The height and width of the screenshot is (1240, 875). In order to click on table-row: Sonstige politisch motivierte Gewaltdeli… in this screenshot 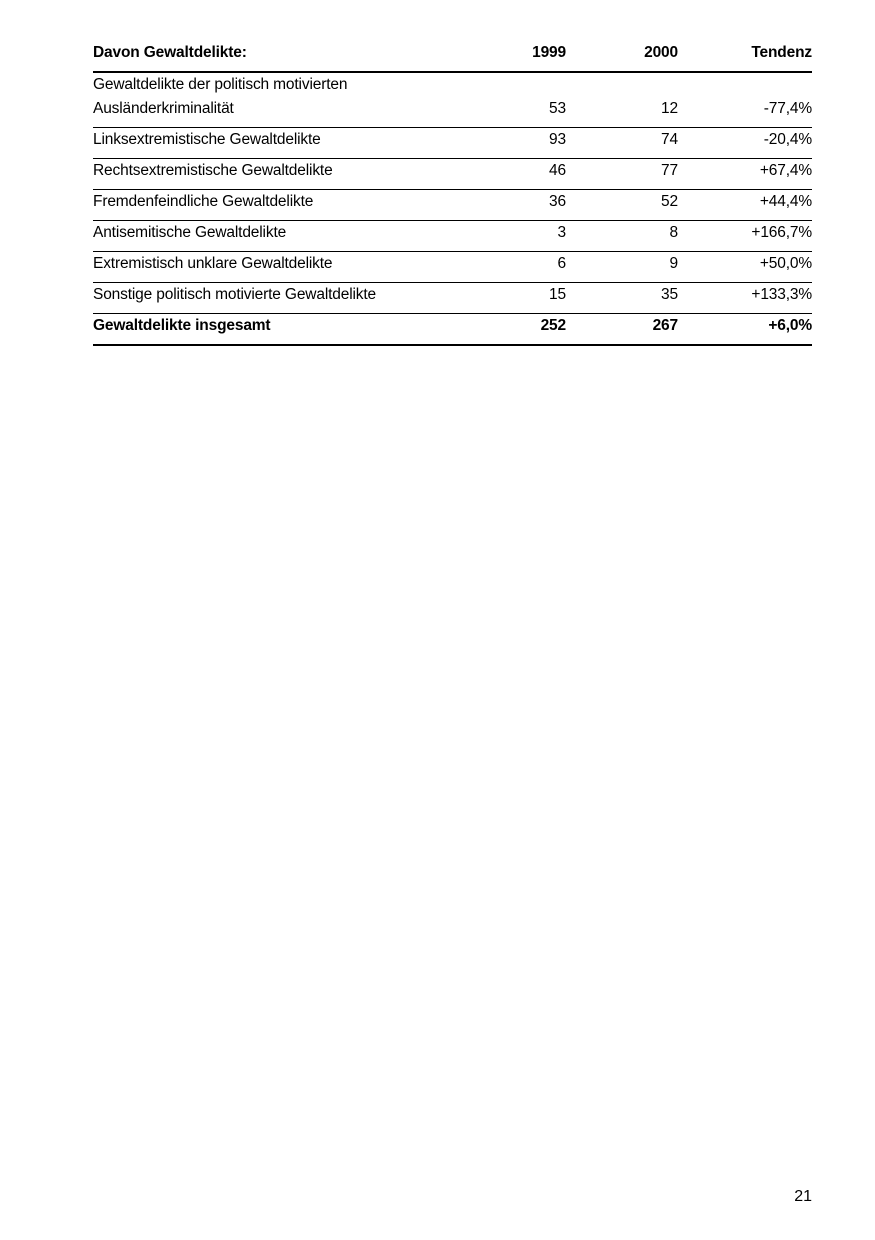, I will do `click(452, 298)`.